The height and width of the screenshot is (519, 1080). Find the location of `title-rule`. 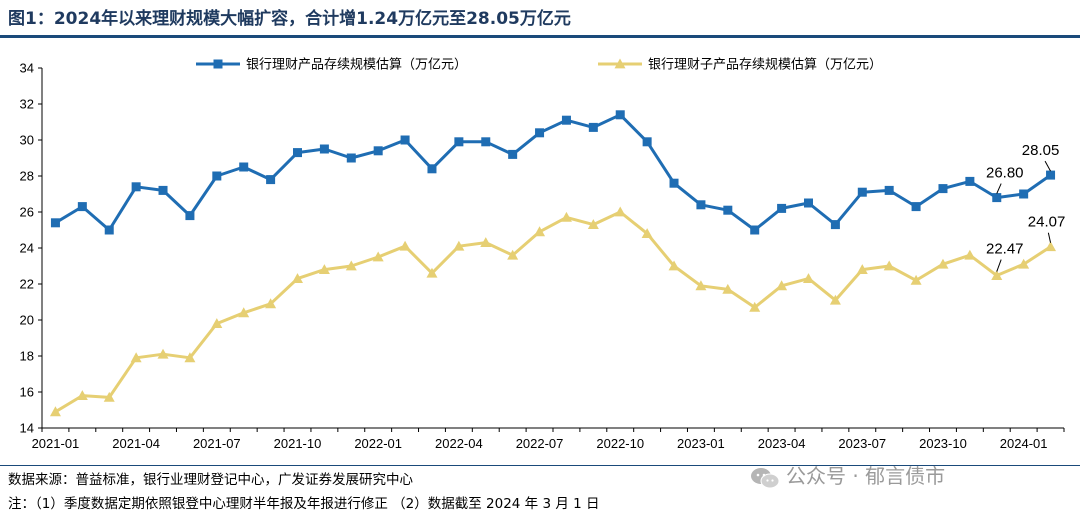

title-rule is located at coordinates (540, 36).